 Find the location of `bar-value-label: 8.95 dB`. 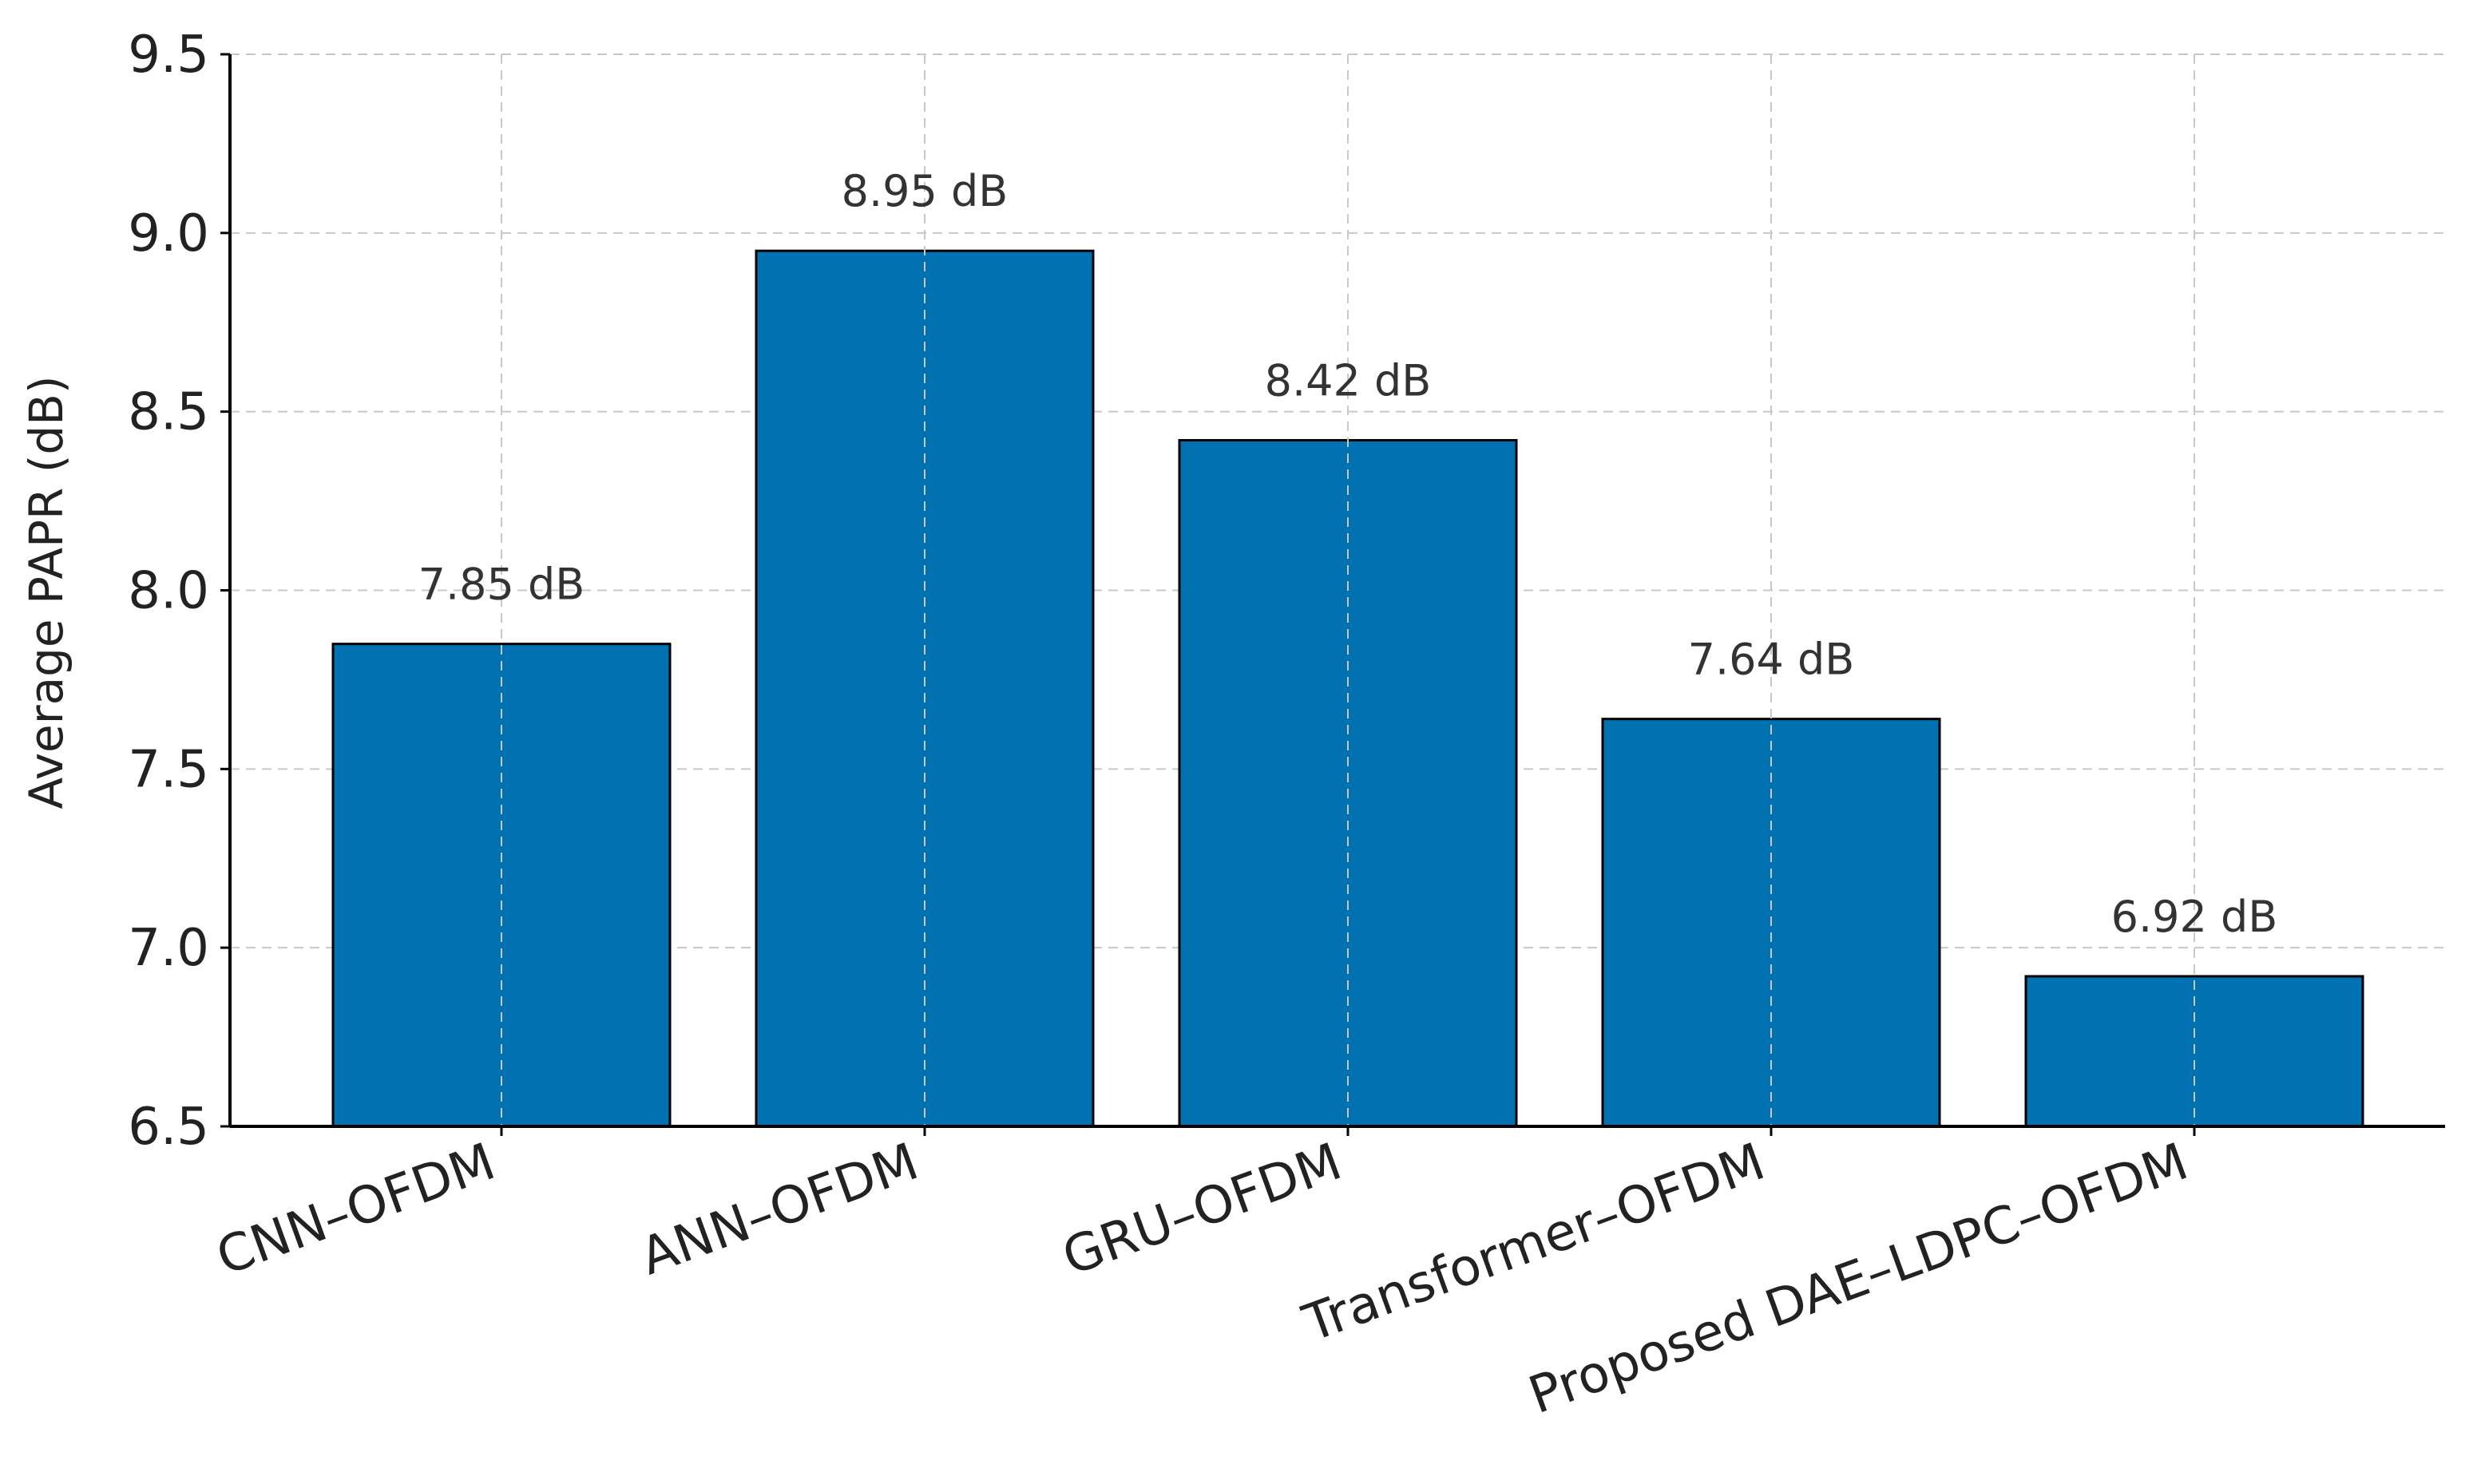

bar-value-label: 8.95 dB is located at coordinates (925, 191).